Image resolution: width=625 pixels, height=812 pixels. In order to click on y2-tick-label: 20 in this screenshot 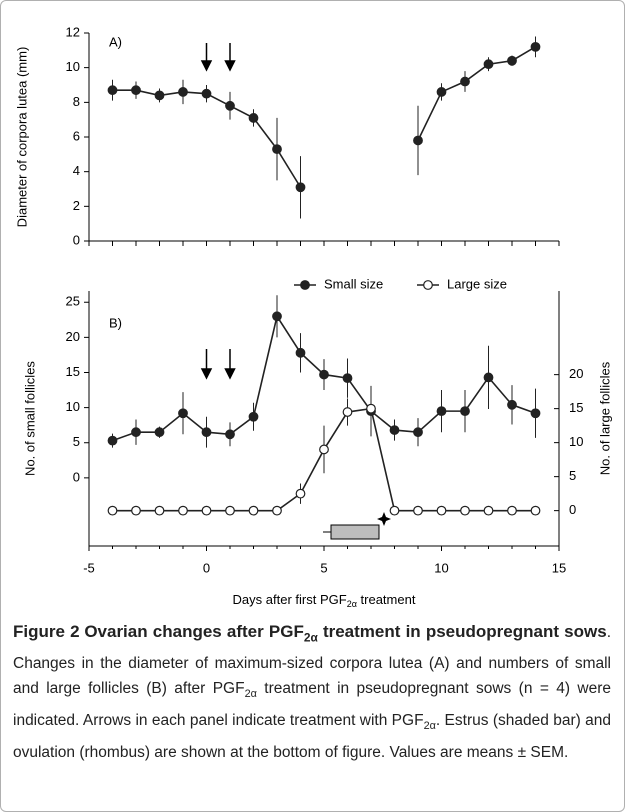, I will do `click(576, 373)`.